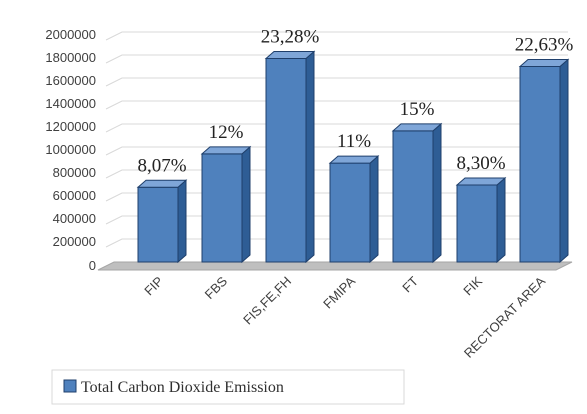 Image resolution: width=587 pixels, height=414 pixels. What do you see at coordinates (74, 172) in the screenshot?
I see `y-tick-label: 800000` at bounding box center [74, 172].